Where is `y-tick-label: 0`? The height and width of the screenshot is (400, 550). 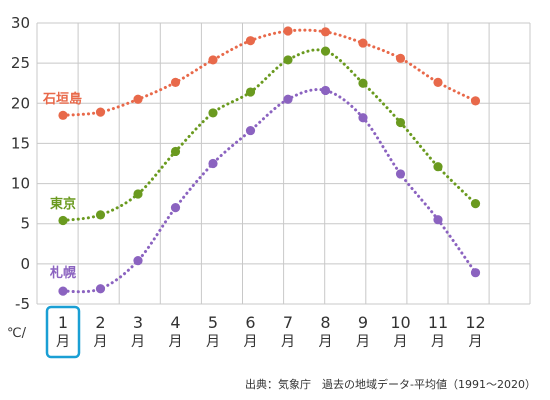 y-tick-label: 0 is located at coordinates (25, 264).